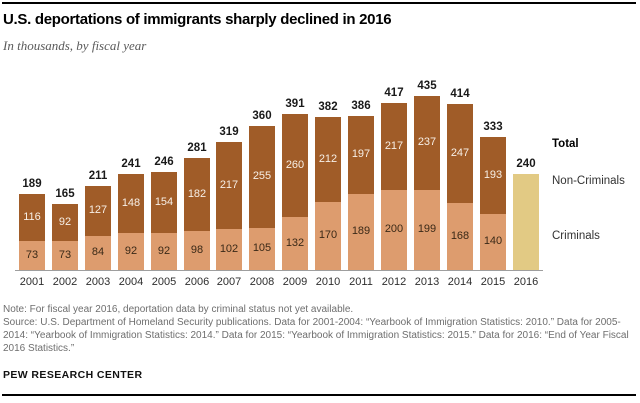 The width and height of the screenshot is (640, 403). Describe the element at coordinates (32, 184) in the screenshot. I see `bar-total-label-2001: 189` at that location.